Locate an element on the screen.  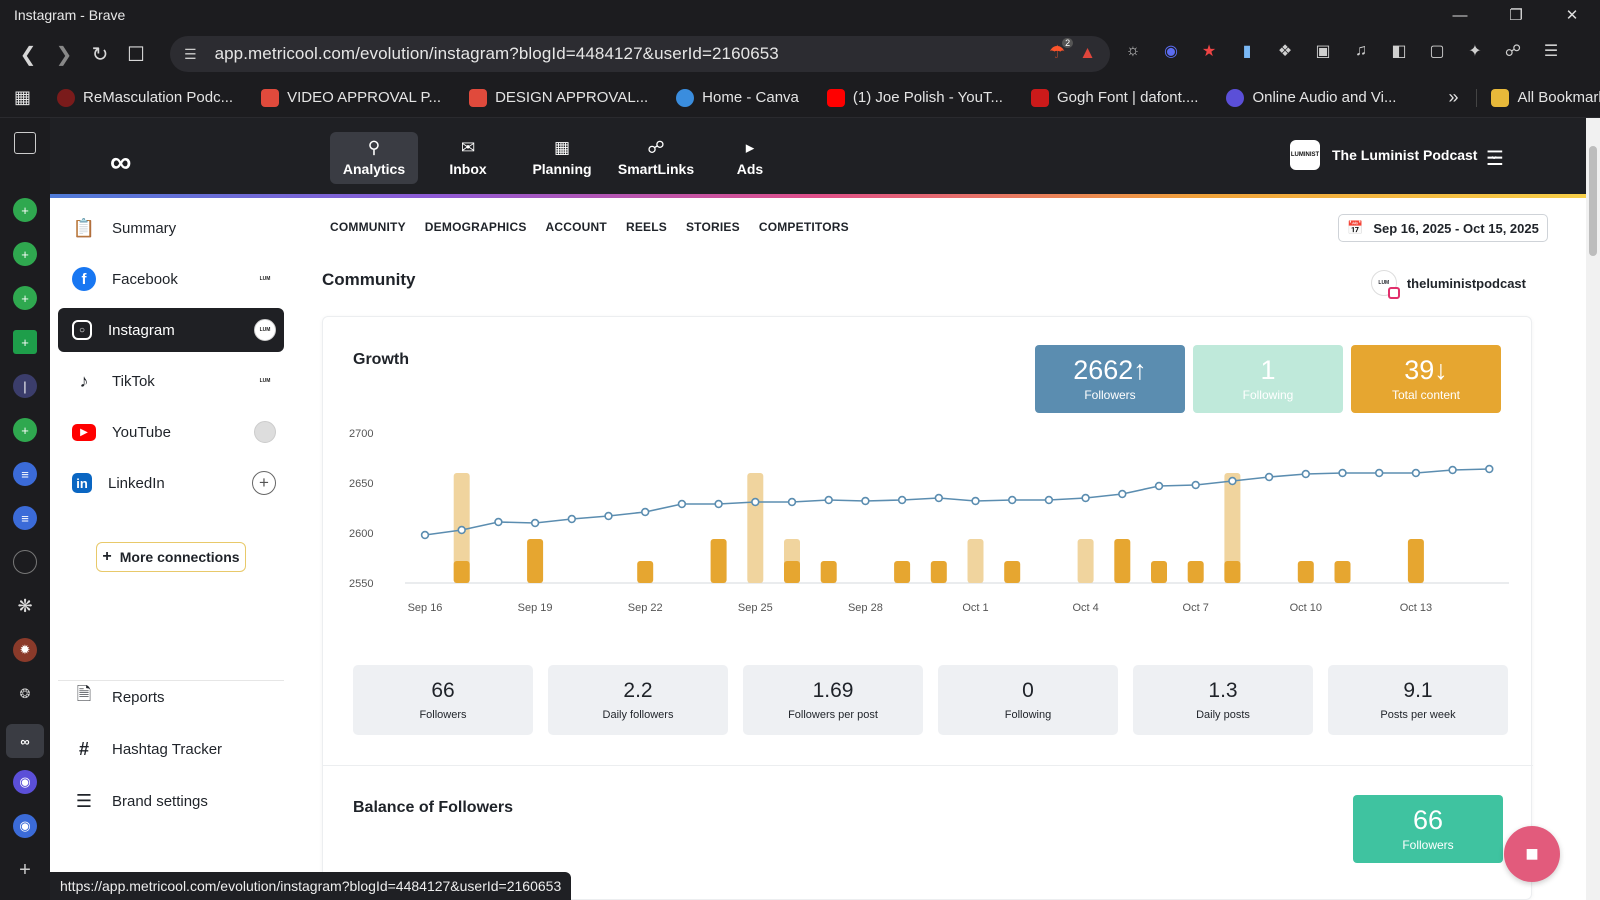
bookmark-icon: ☐ is located at coordinates (136, 54).